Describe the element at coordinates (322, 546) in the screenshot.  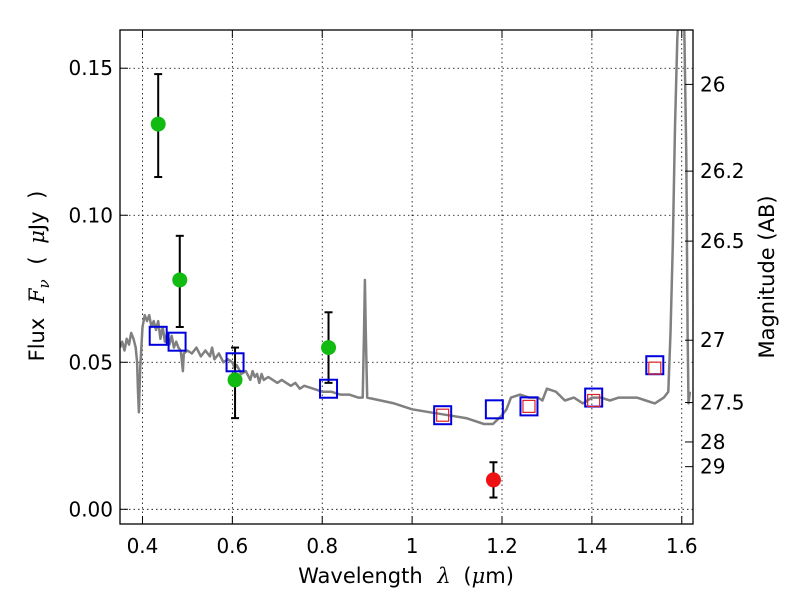
I see `x-tick-label: 0.8` at that location.